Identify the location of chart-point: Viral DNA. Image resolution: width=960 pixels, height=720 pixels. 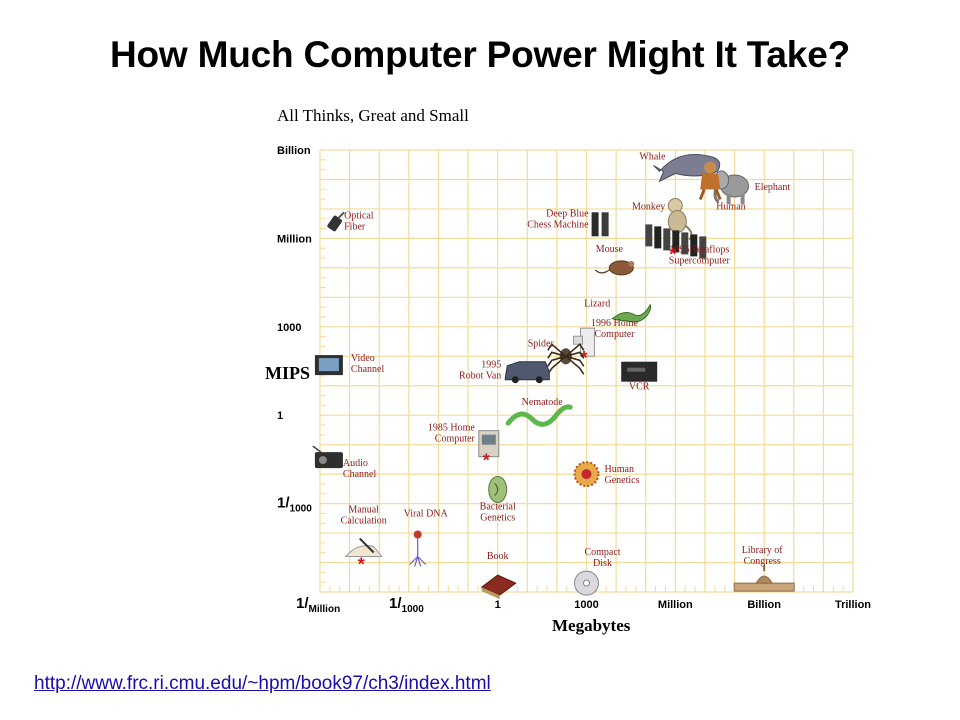
(426, 538).